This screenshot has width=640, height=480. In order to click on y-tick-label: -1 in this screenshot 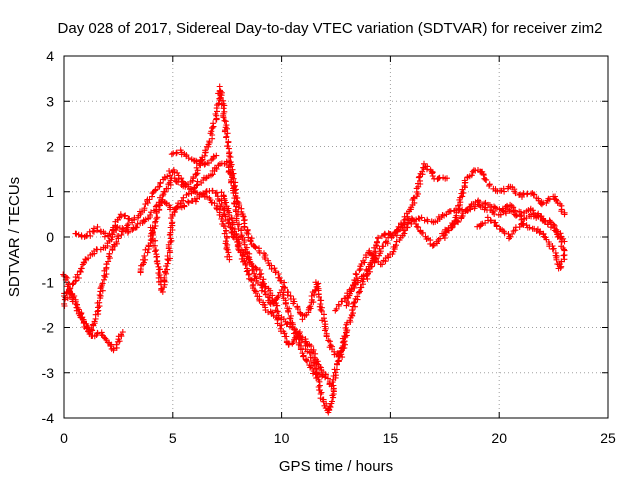, I will do `click(48, 282)`.